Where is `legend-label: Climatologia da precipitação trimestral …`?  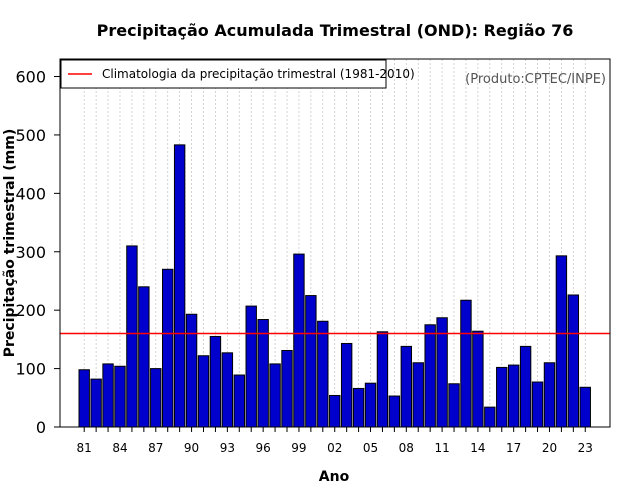
legend-label: Climatologia da precipitação trimestral … is located at coordinates (258, 74).